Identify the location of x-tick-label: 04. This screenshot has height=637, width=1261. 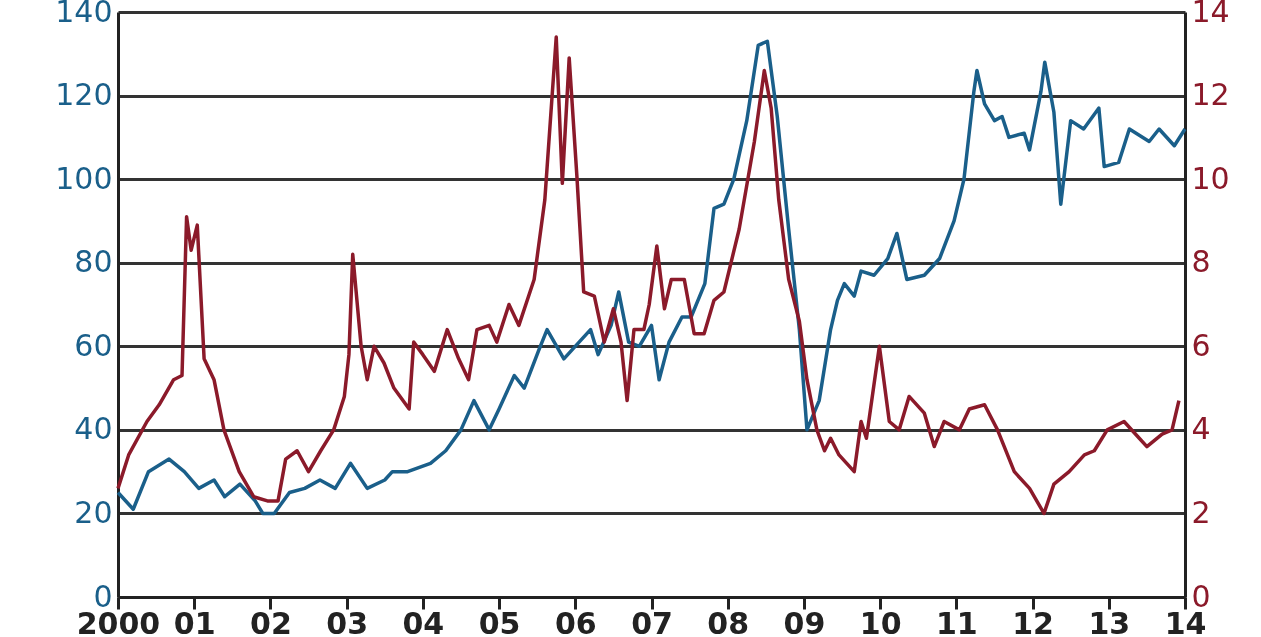
(423, 621).